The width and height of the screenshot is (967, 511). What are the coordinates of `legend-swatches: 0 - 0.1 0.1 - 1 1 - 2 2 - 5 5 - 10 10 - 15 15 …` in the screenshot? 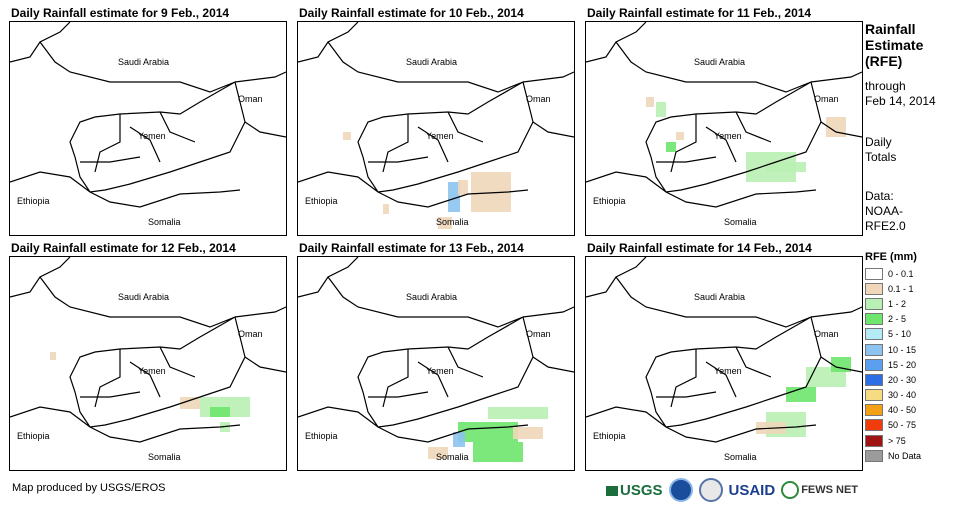 It's located at (893, 364).